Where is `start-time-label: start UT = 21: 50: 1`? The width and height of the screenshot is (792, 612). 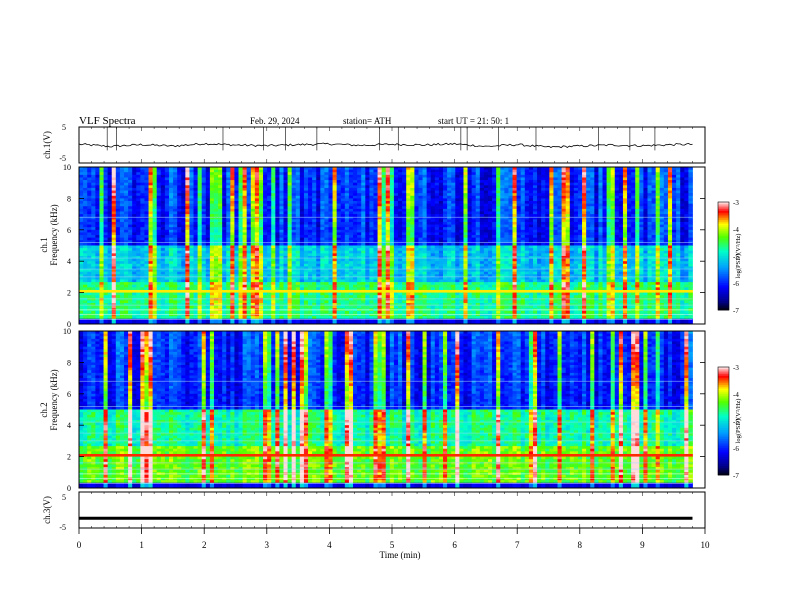
start-time-label: start UT = 21: 50: 1 is located at coordinates (473, 121).